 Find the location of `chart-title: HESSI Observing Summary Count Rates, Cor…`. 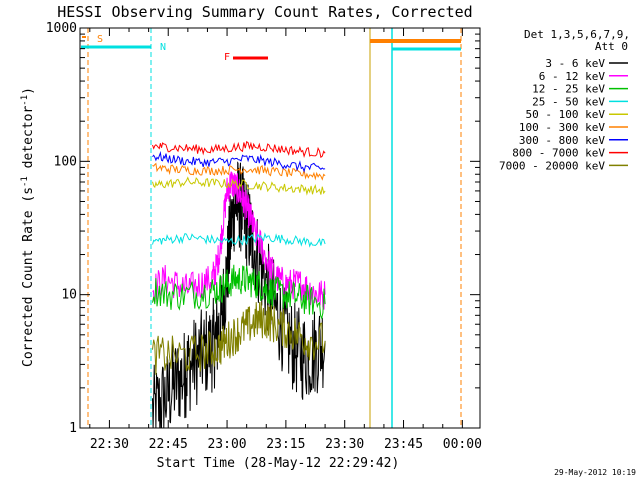

chart-title: HESSI Observing Summary Count Rates, Cor… is located at coordinates (264, 12).